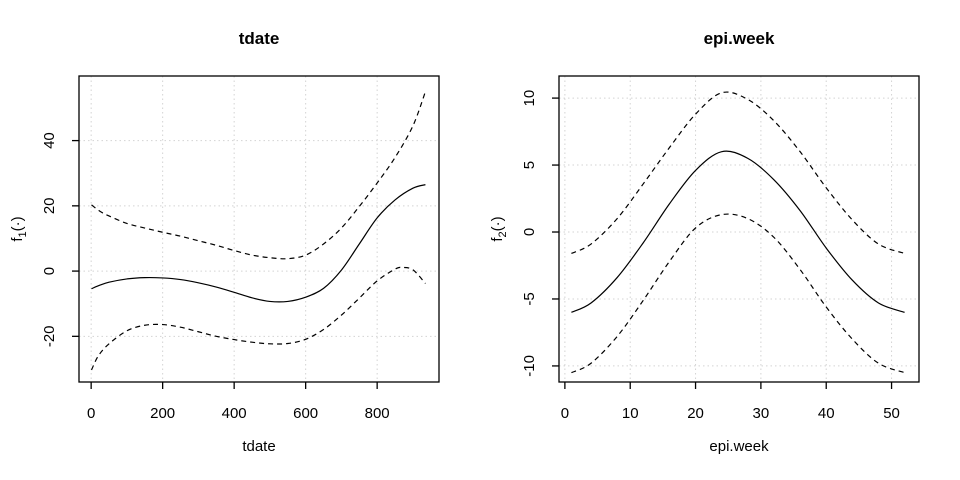  What do you see at coordinates (234, 413) in the screenshot?
I see `x-tick-label: 400` at bounding box center [234, 413].